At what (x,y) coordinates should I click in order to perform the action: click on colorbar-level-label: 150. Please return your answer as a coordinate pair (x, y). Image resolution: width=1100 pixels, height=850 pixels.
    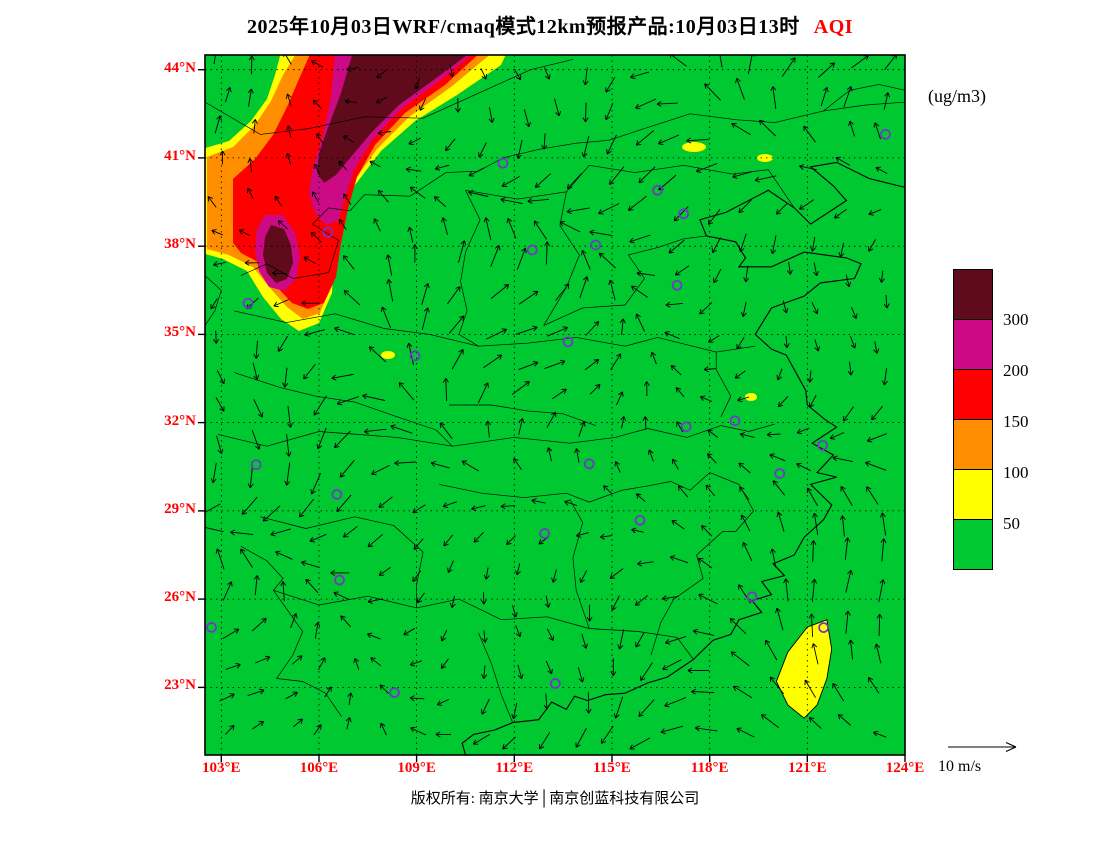
    Looking at the image, I should click on (1016, 421).